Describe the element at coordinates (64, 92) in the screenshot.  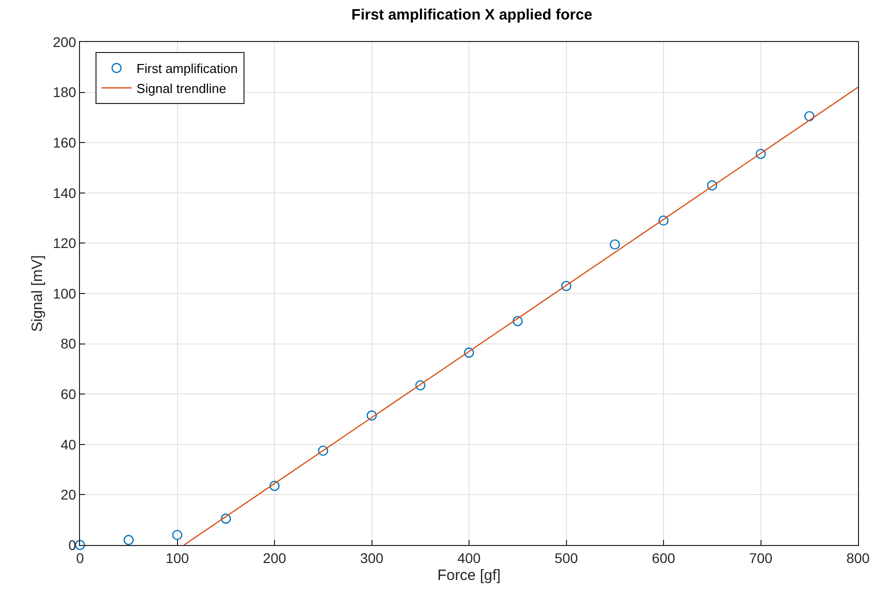
I see `y-tick-label: 180` at that location.